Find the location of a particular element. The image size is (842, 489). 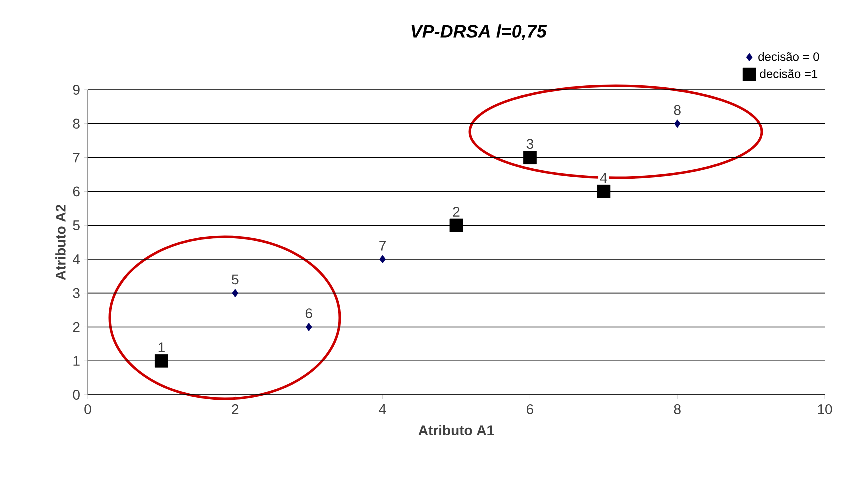

y-tick-label: 8 is located at coordinates (76, 123).